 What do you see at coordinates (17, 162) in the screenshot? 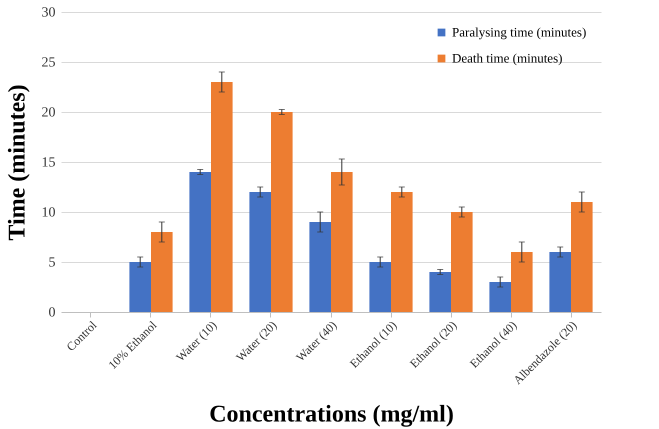
I see `y-axis-title: Time (minutes)` at bounding box center [17, 162].